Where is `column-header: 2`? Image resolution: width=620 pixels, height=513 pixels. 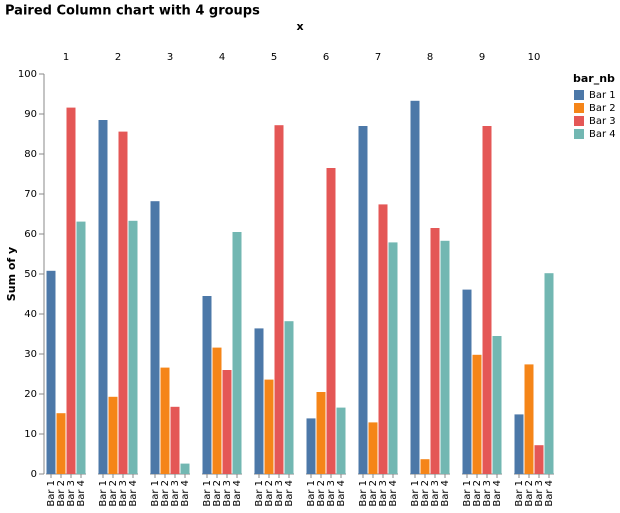
column-header: 2 is located at coordinates (118, 57).